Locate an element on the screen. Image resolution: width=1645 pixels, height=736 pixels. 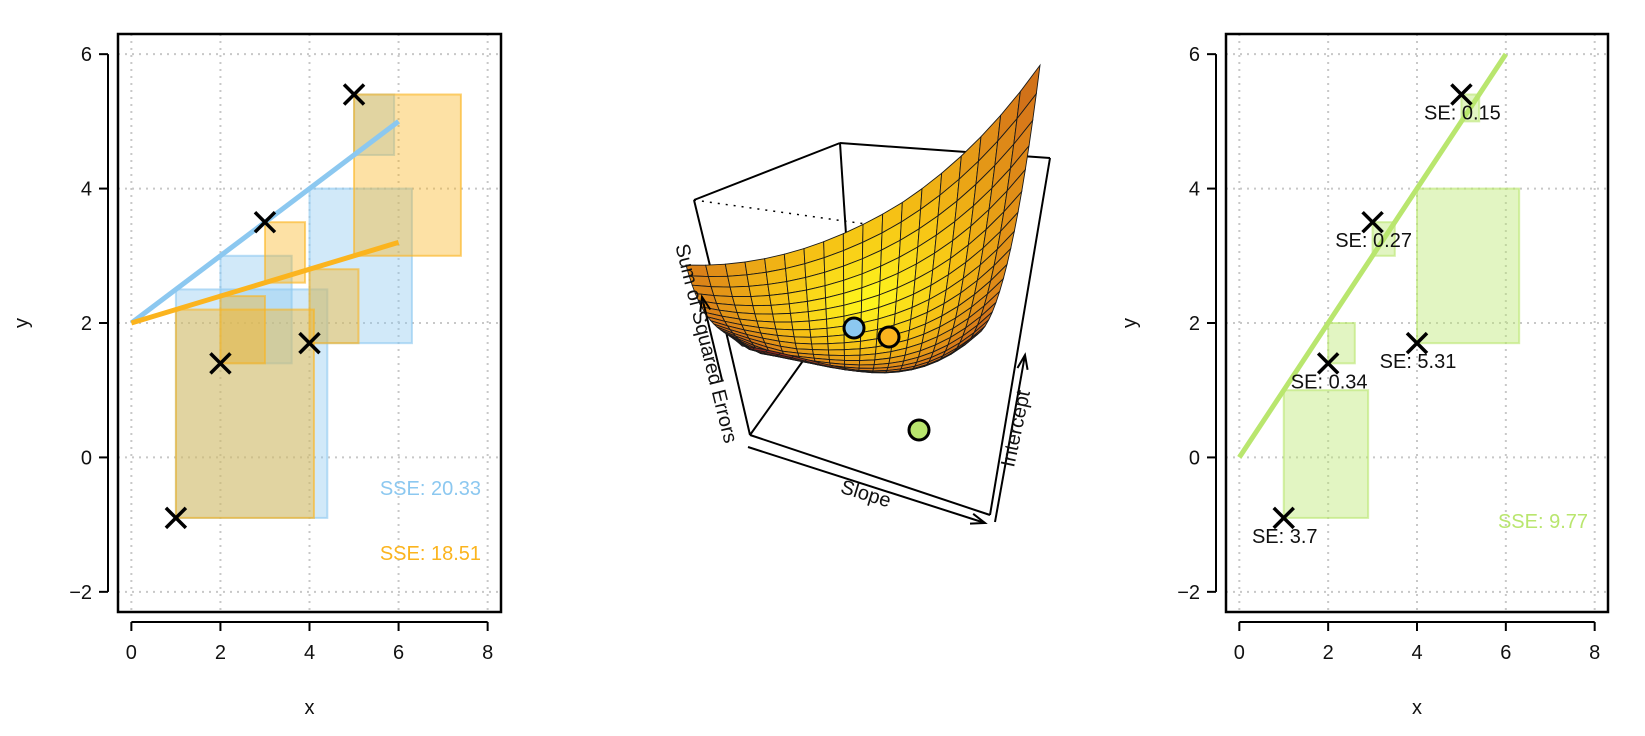
sse-label-green: SSE: 9.77 is located at coordinates (1543, 522).